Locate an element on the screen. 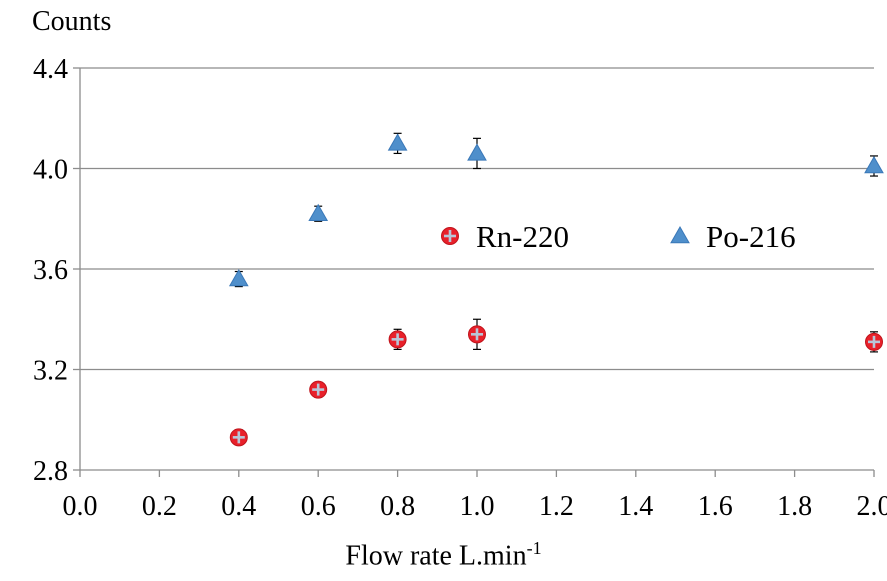 Image resolution: width=887 pixels, height=581 pixels. x-tick-label: 0.8 is located at coordinates (397, 506).